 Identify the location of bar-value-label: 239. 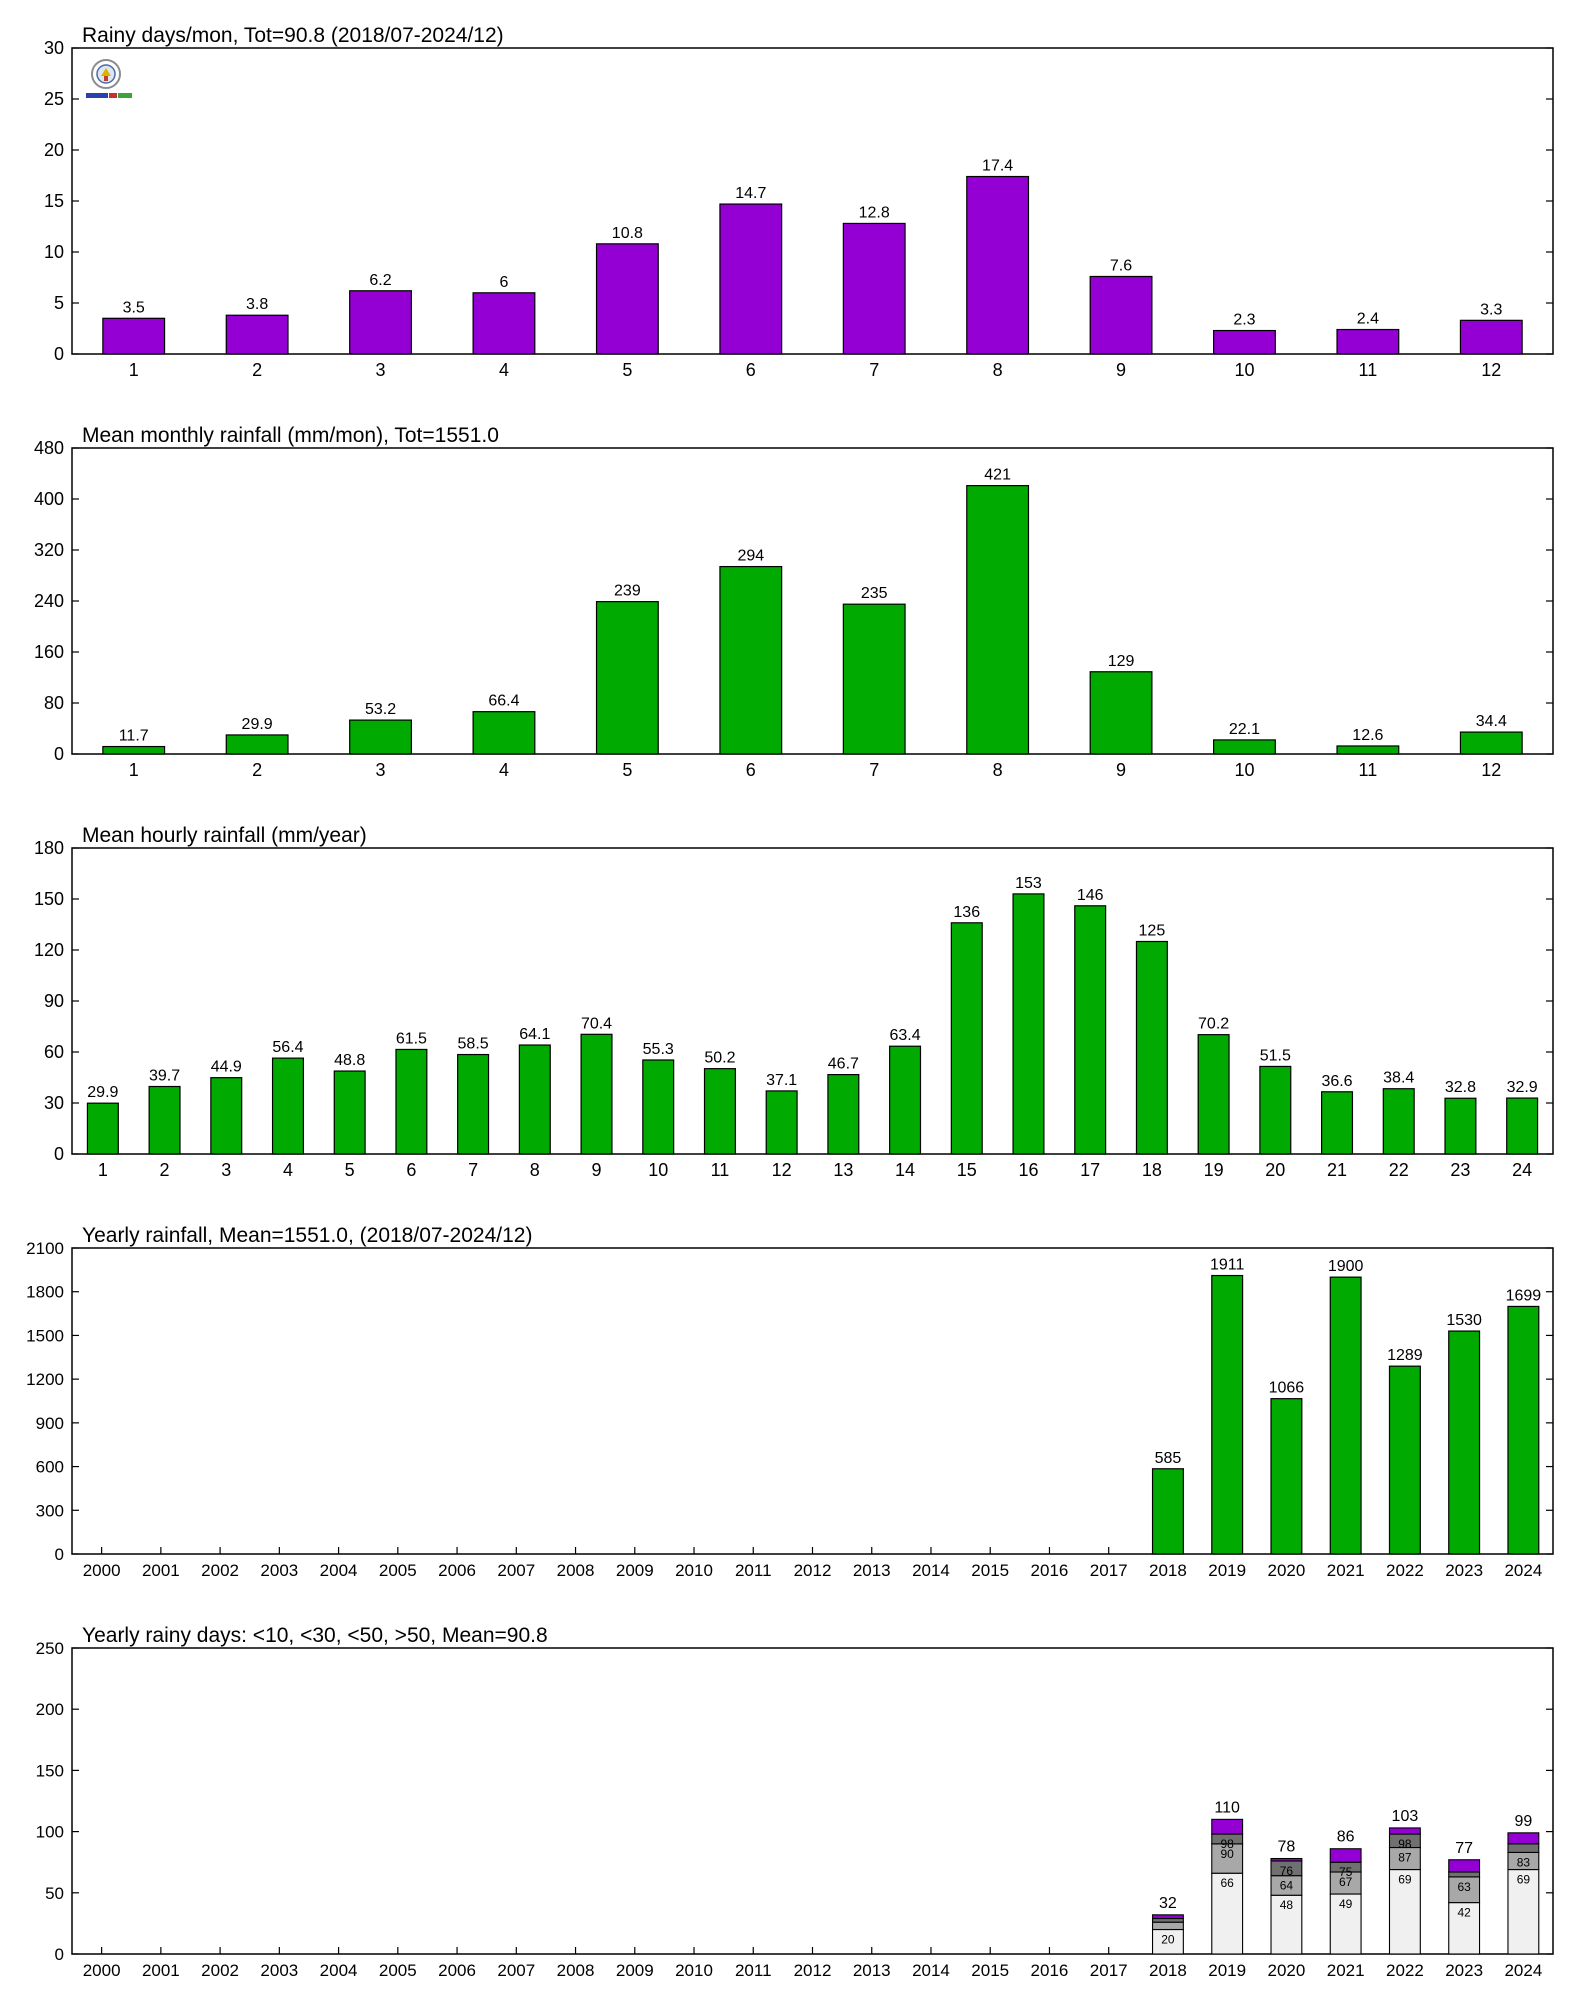
(627, 591).